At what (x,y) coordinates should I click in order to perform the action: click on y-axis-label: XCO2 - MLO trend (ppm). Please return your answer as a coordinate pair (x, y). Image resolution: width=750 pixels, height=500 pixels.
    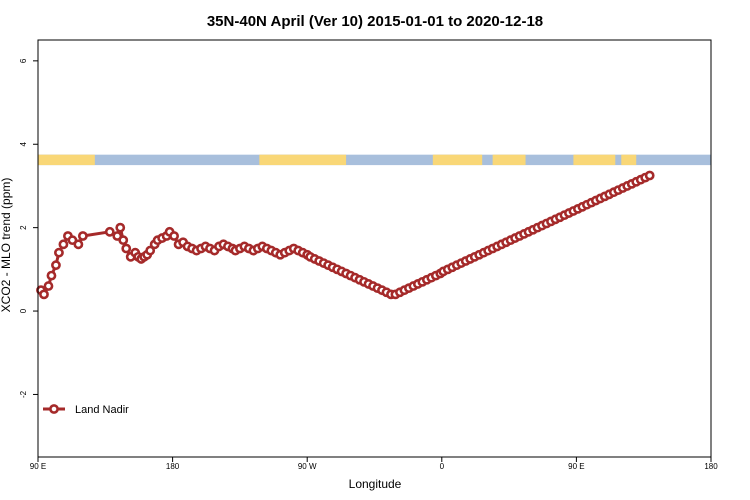
    Looking at the image, I should click on (6, 245).